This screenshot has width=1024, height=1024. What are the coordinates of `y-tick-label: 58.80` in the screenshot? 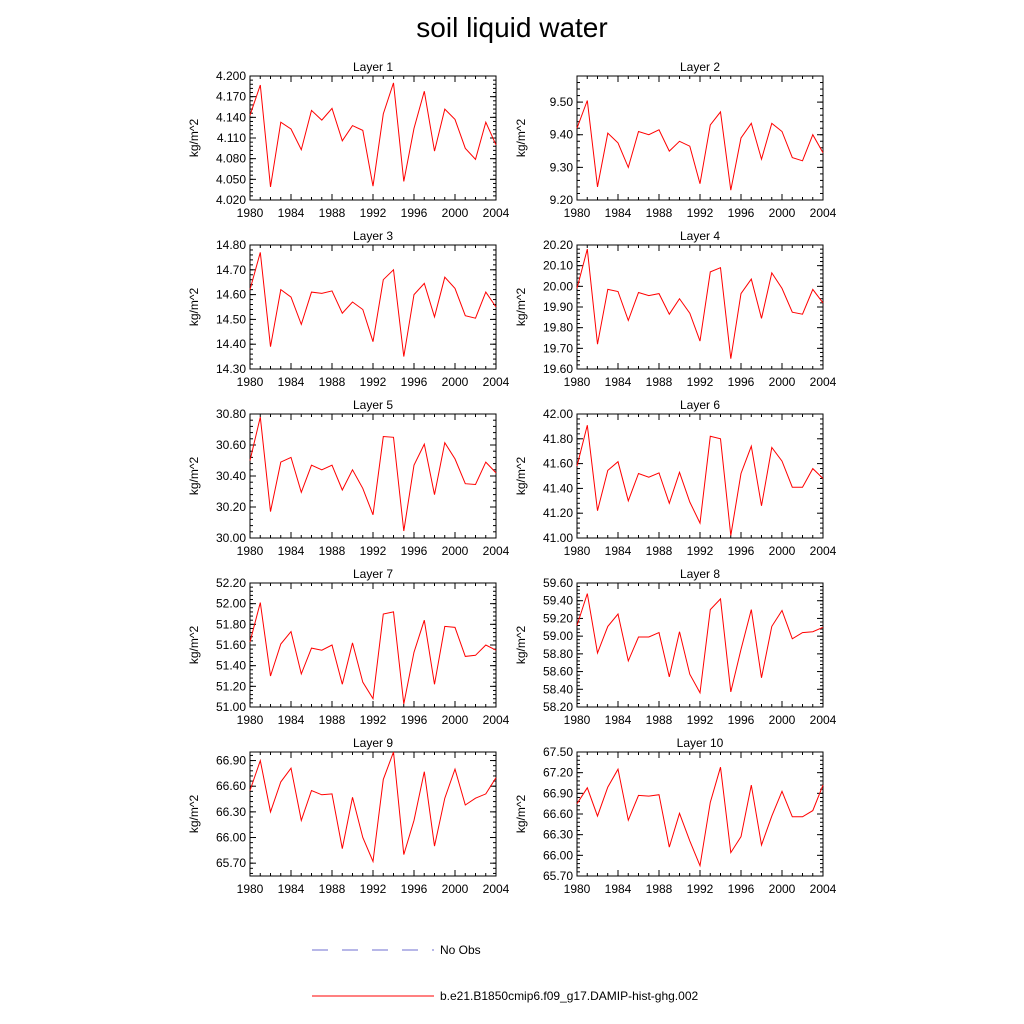 It's located at (558, 654).